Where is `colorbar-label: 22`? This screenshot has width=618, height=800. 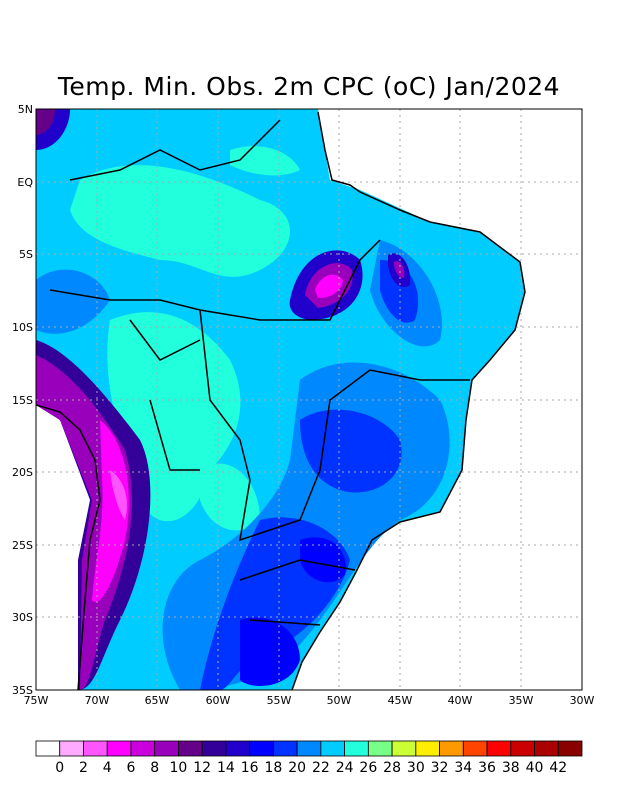 colorbar-label: 22 is located at coordinates (321, 768).